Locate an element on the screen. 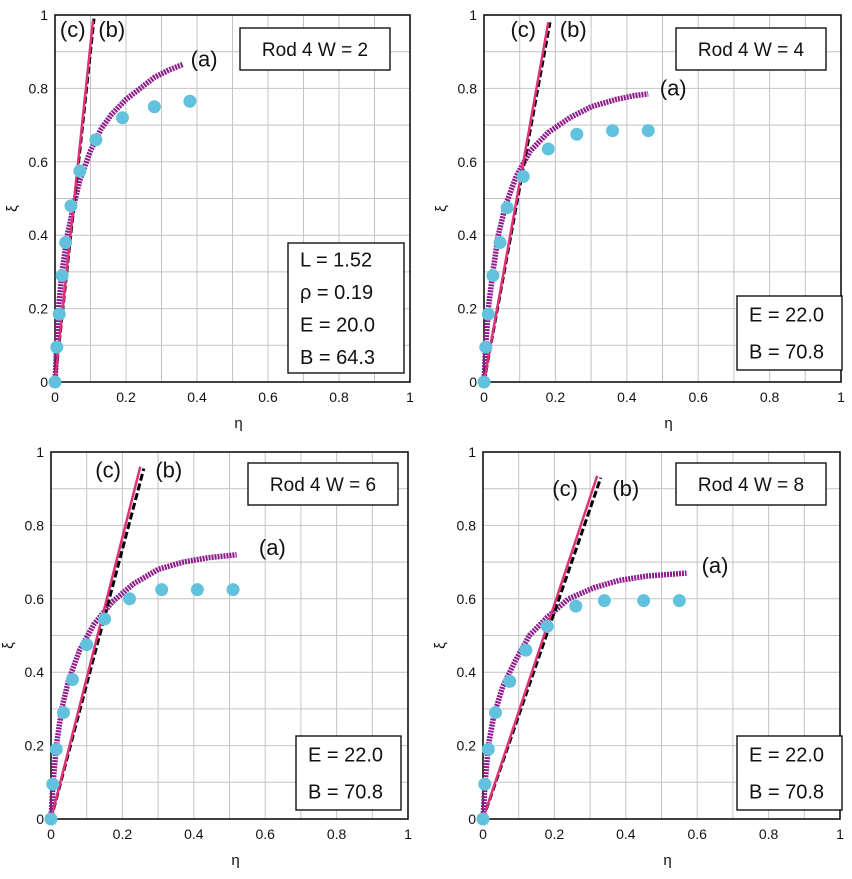  chart-title: Rod 4 W = 4 is located at coordinates (751, 50).